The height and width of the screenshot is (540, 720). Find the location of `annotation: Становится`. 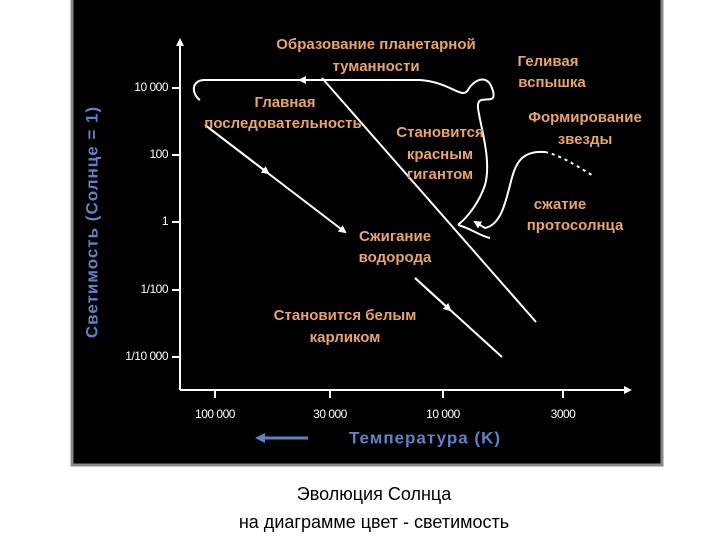

annotation: Становится is located at coordinates (439, 132).